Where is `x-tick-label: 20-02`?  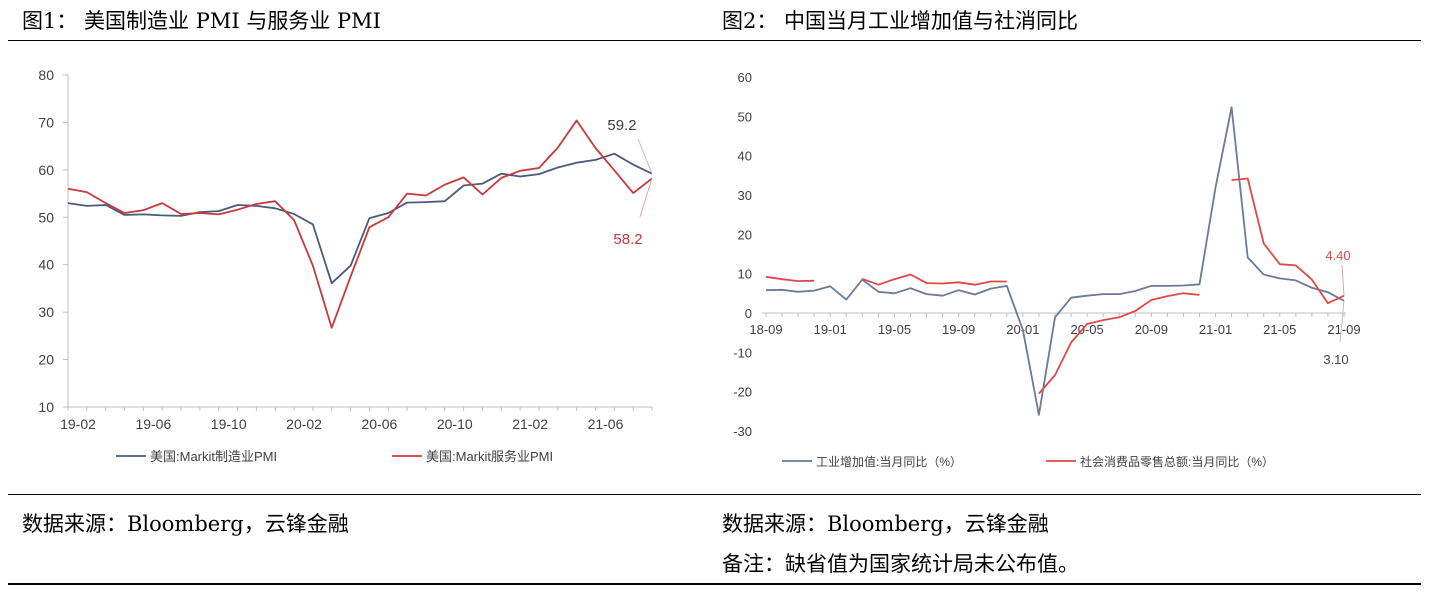 x-tick-label: 20-02 is located at coordinates (304, 424).